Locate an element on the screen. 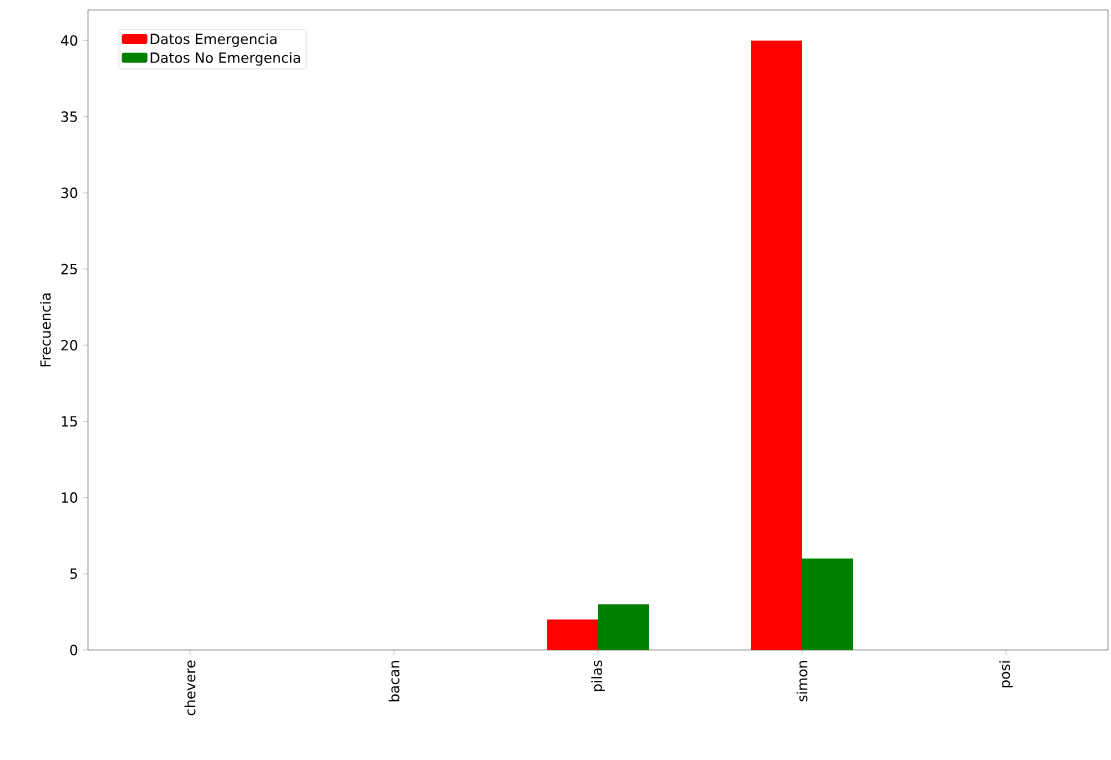  x-tick-label: chevere is located at coordinates (190, 688).